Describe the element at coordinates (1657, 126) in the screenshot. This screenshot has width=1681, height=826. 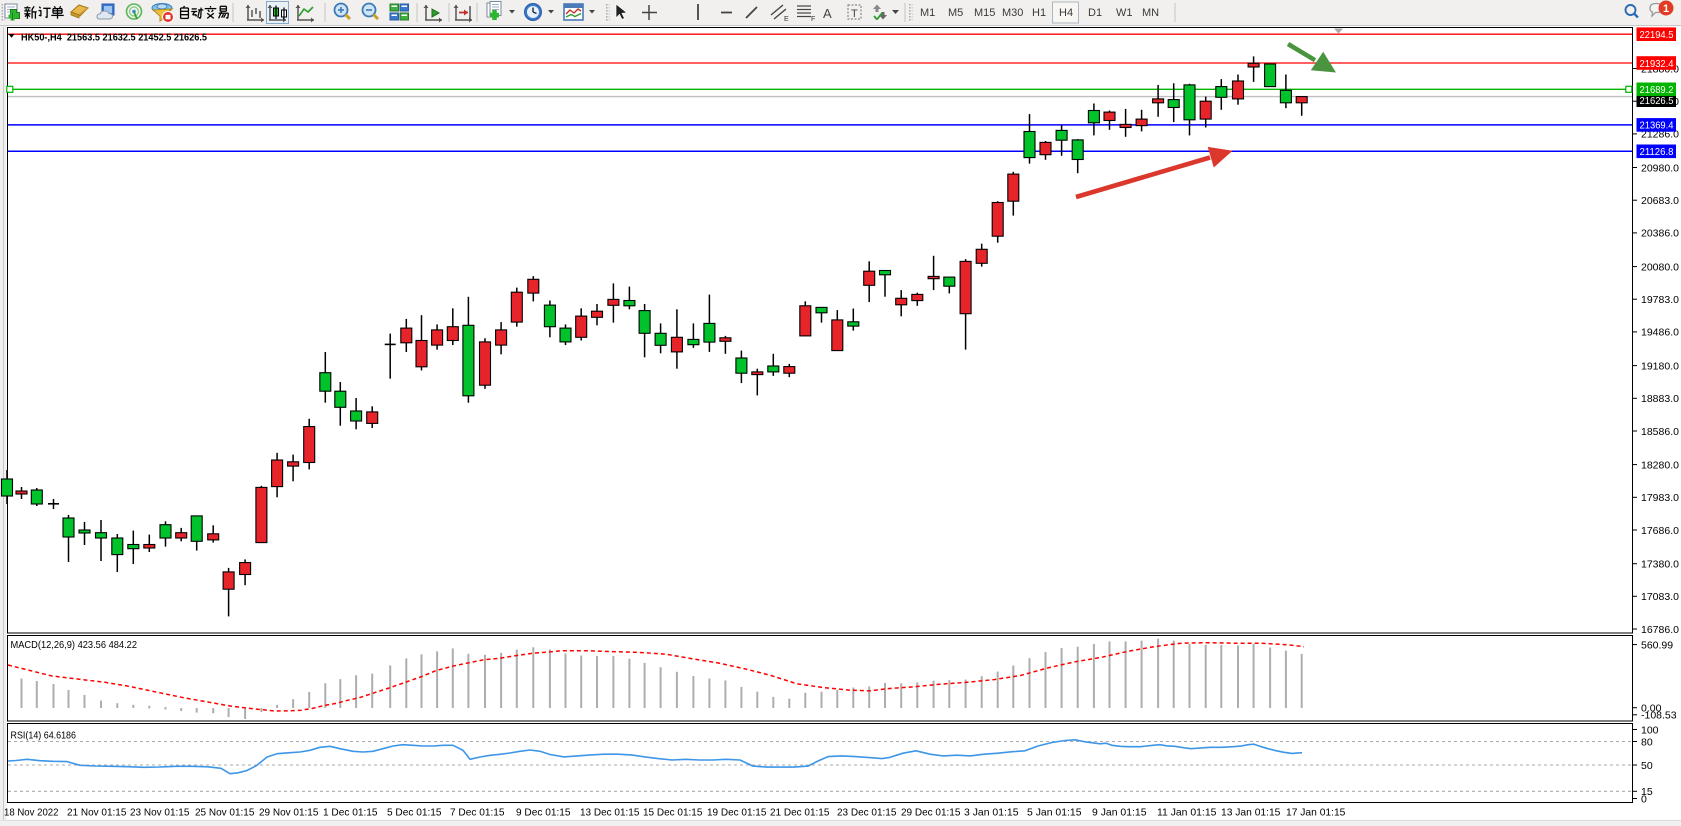
I see `svg-text: 21369.4` at that location.